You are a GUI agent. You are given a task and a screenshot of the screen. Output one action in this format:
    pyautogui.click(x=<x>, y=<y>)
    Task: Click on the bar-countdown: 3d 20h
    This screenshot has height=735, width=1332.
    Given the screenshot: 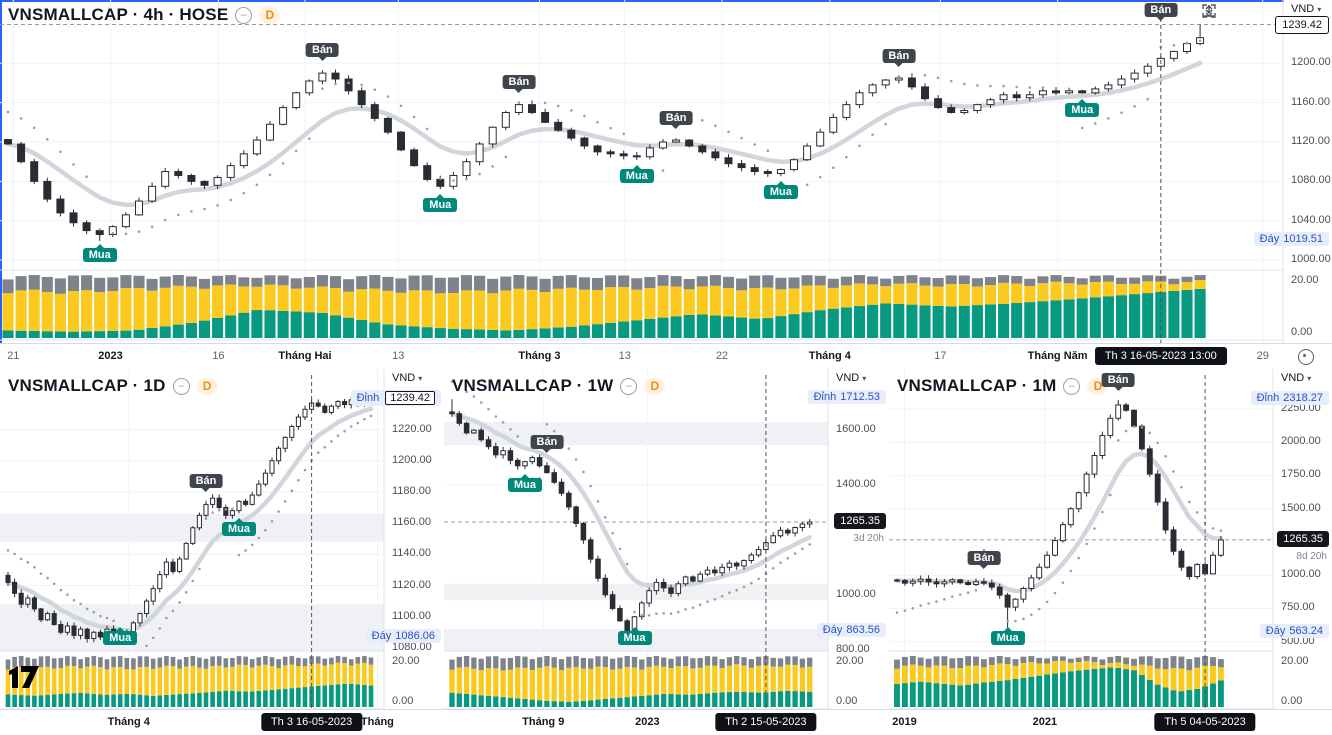 What is the action you would take?
    pyautogui.click(x=868, y=538)
    